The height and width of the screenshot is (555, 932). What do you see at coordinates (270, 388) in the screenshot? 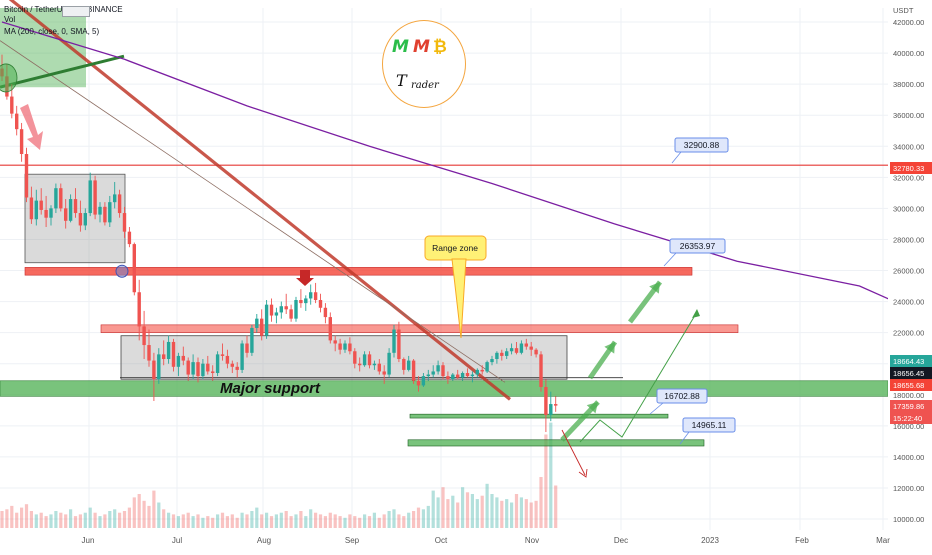
I see `major-support-label: Major support` at bounding box center [270, 388].